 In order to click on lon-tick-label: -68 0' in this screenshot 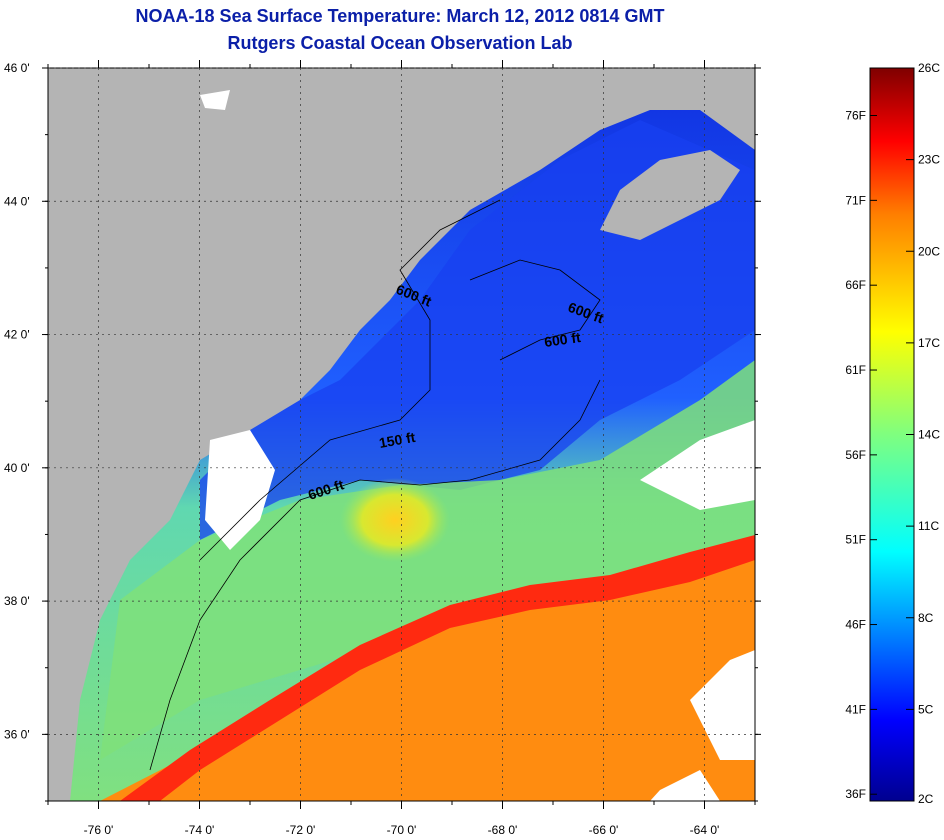, I will do `click(503, 830)`.